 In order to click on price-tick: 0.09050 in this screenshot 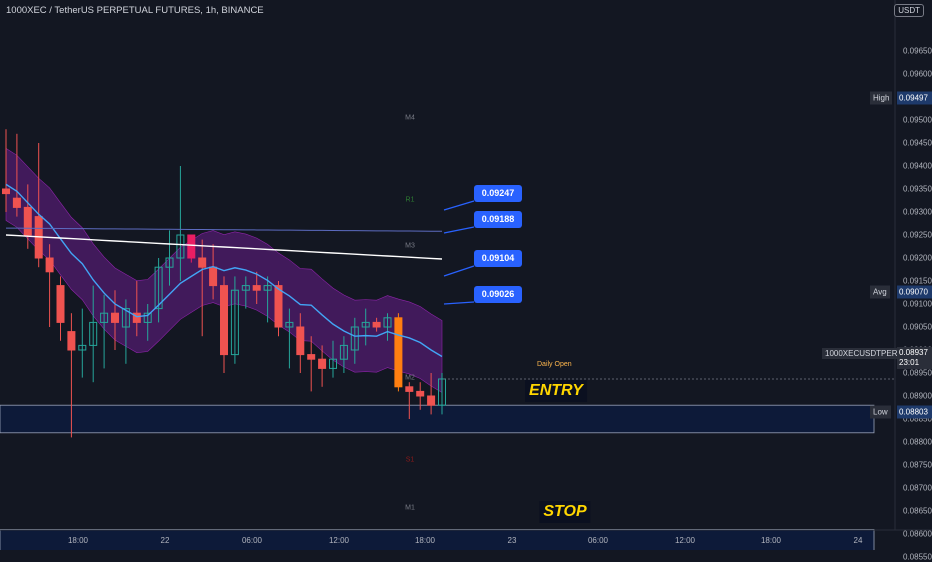, I will do `click(917, 327)`.